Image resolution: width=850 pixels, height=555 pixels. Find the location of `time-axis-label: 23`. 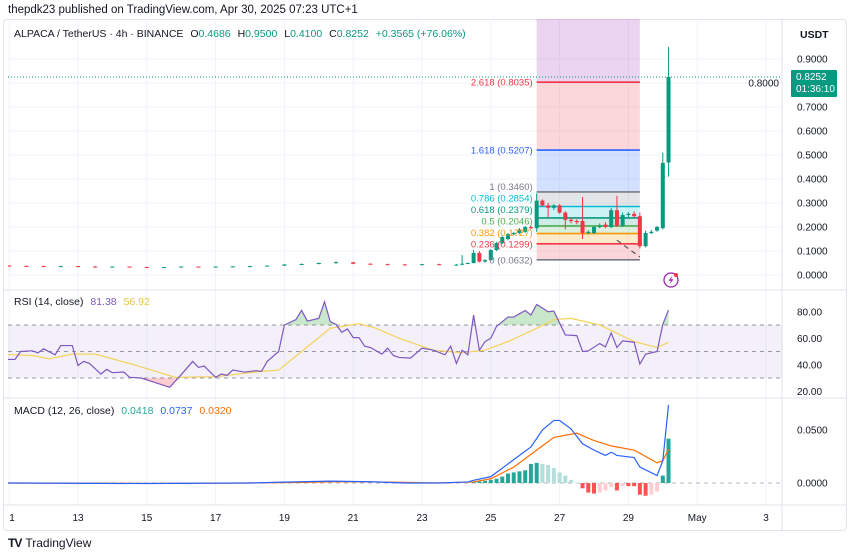

time-axis-label: 23 is located at coordinates (422, 518).